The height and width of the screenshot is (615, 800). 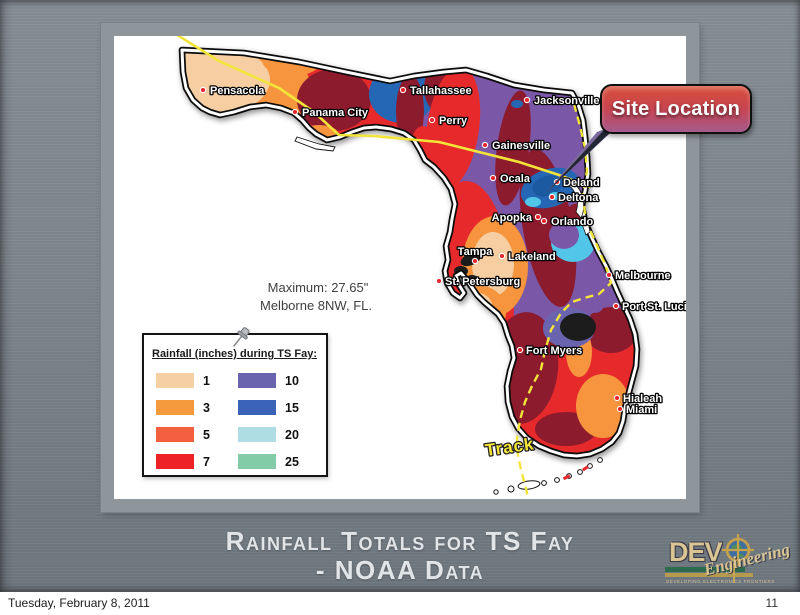 What do you see at coordinates (237, 91) in the screenshot?
I see `city-label: Pensacola` at bounding box center [237, 91].